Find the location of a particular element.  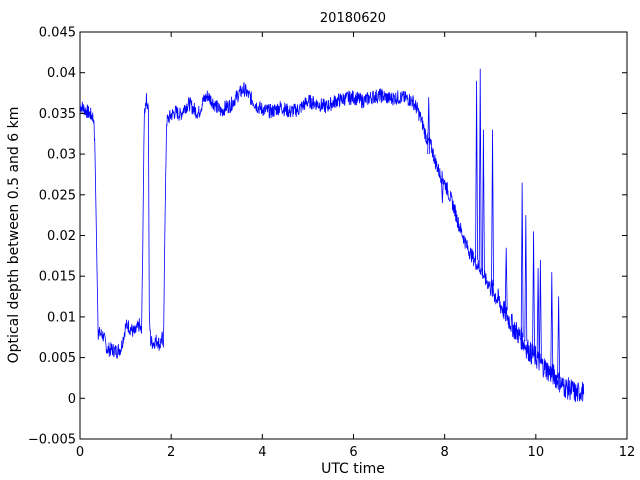

y-tick-label: −0.005 is located at coordinates (52, 440).